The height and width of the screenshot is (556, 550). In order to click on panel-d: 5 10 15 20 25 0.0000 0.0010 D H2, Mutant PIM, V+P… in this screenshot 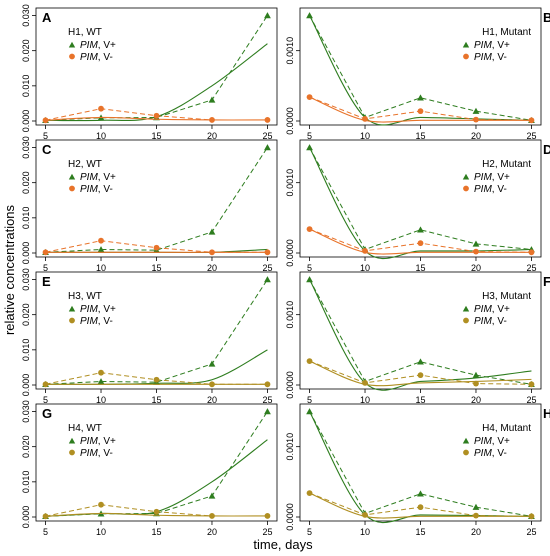, I will do `click(417, 206)`.